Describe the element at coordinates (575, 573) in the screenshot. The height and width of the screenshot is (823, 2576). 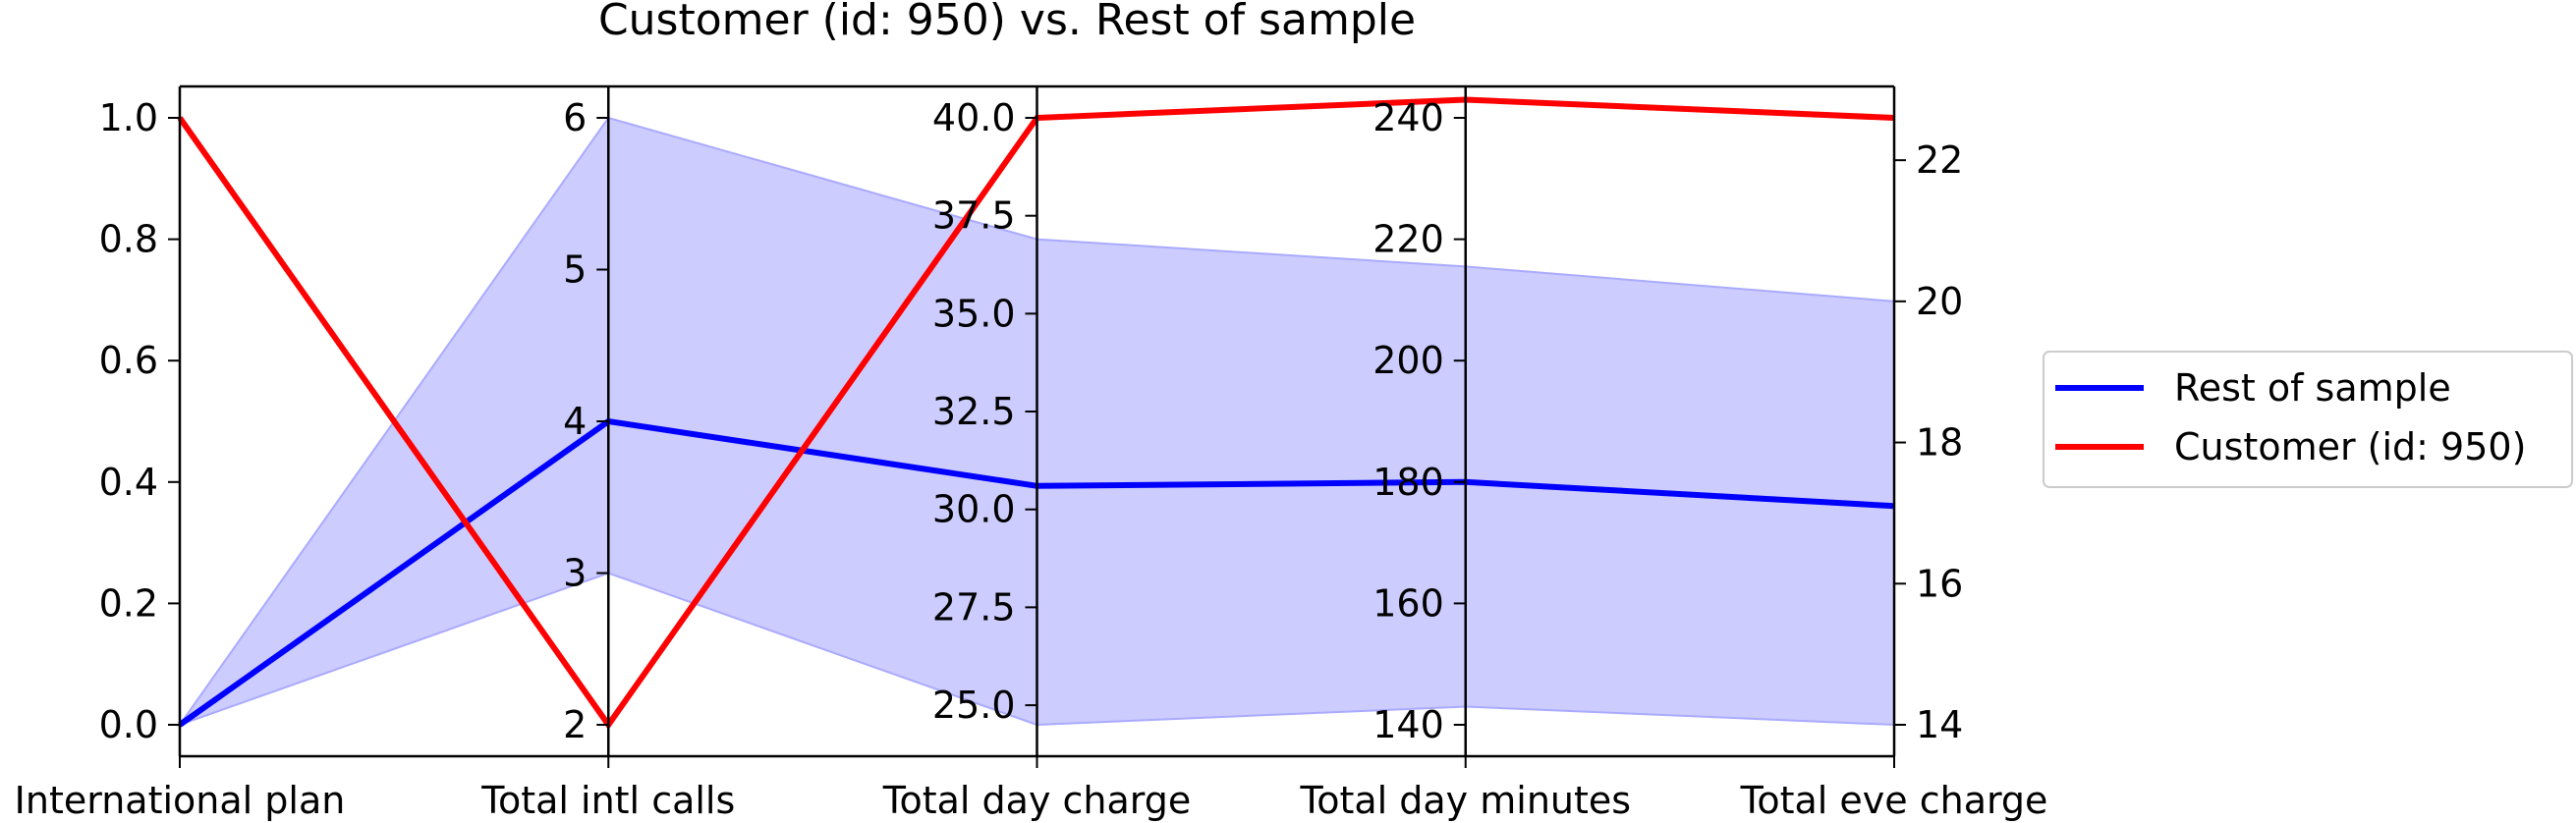
I see `tick-label-1-1: 3` at that location.